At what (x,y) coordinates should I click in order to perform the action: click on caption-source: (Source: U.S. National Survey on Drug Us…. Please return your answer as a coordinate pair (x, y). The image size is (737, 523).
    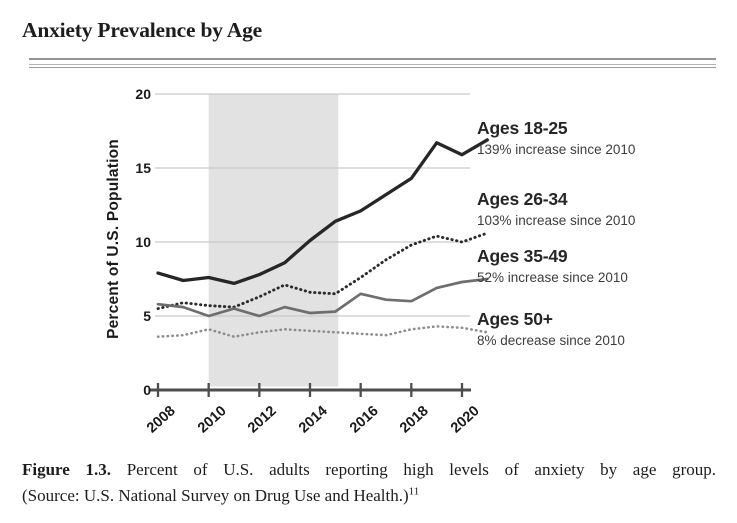
    Looking at the image, I should click on (215, 495).